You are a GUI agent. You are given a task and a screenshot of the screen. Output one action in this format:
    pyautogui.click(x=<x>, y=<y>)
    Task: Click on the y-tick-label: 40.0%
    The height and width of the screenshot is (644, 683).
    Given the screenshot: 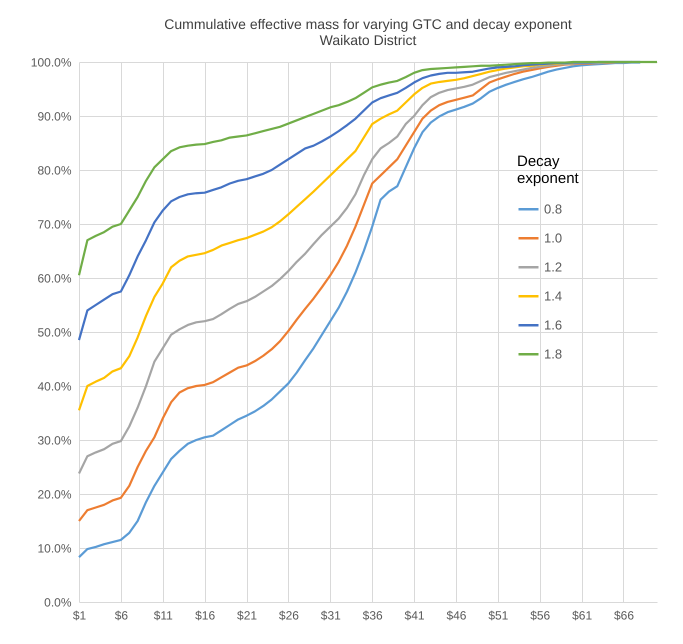 What is the action you would take?
    pyautogui.click(x=54, y=387)
    